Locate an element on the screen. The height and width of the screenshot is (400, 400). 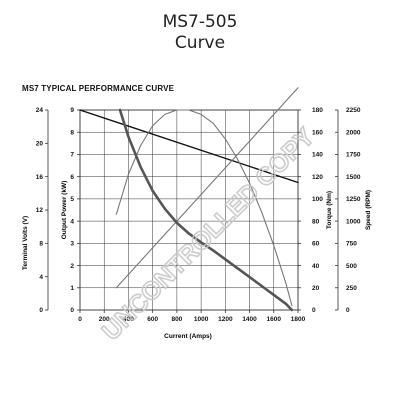
x-tick-label: 600 is located at coordinates (152, 319).